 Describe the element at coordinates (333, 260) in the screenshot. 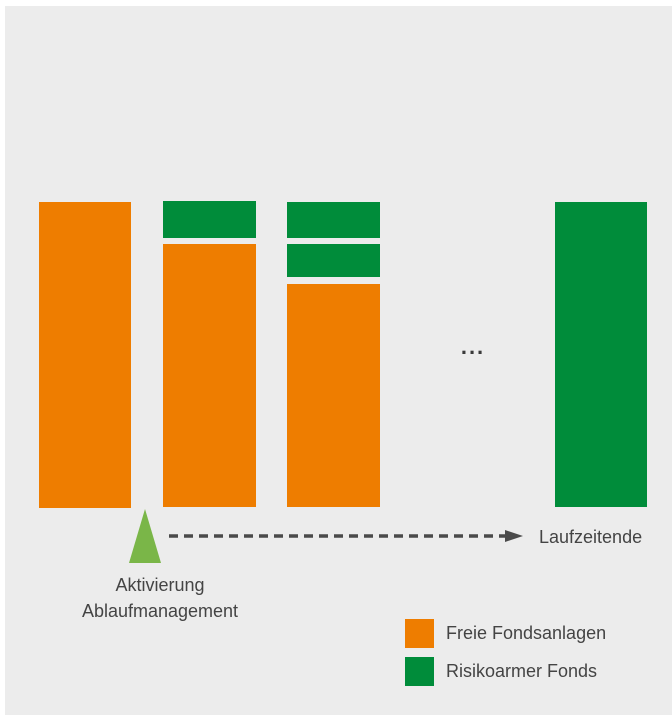

I see `bar-3-low-risk-segment-bottom` at that location.